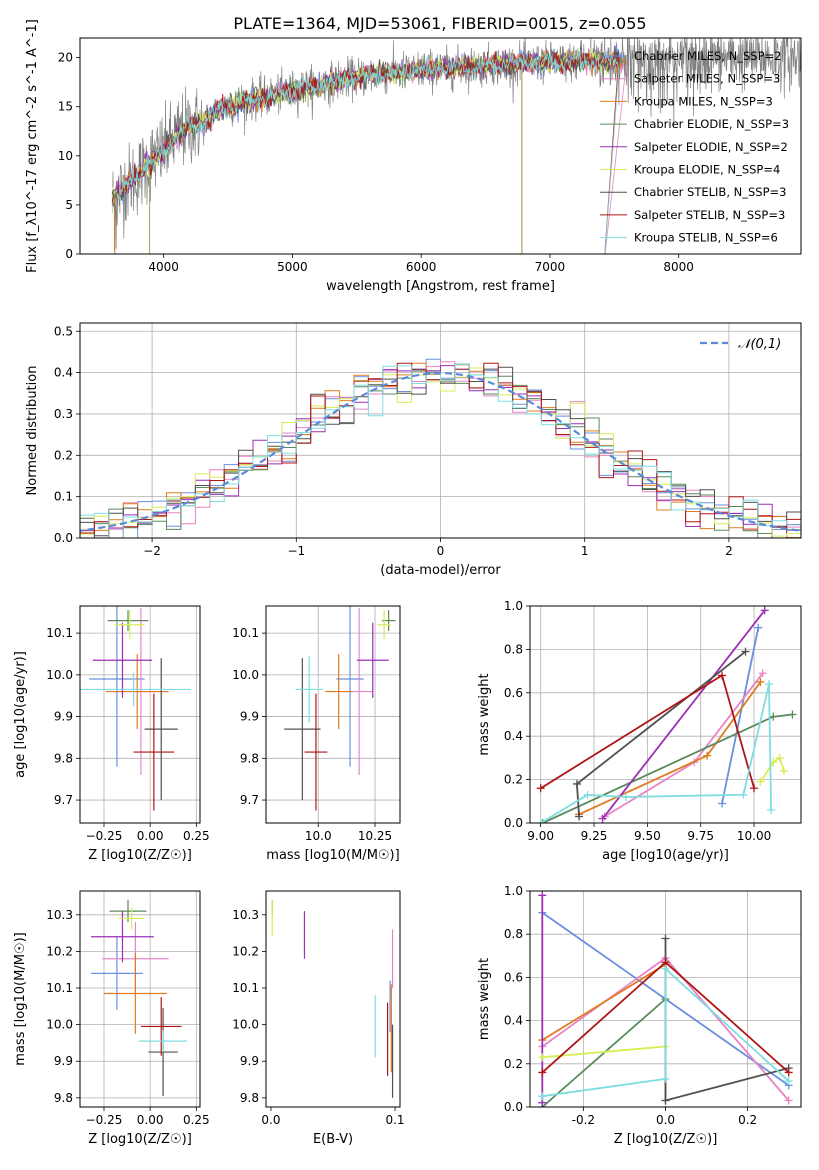  What do you see at coordinates (513, 934) in the screenshot?
I see `y-tick-label: 0.8` at bounding box center [513, 934].